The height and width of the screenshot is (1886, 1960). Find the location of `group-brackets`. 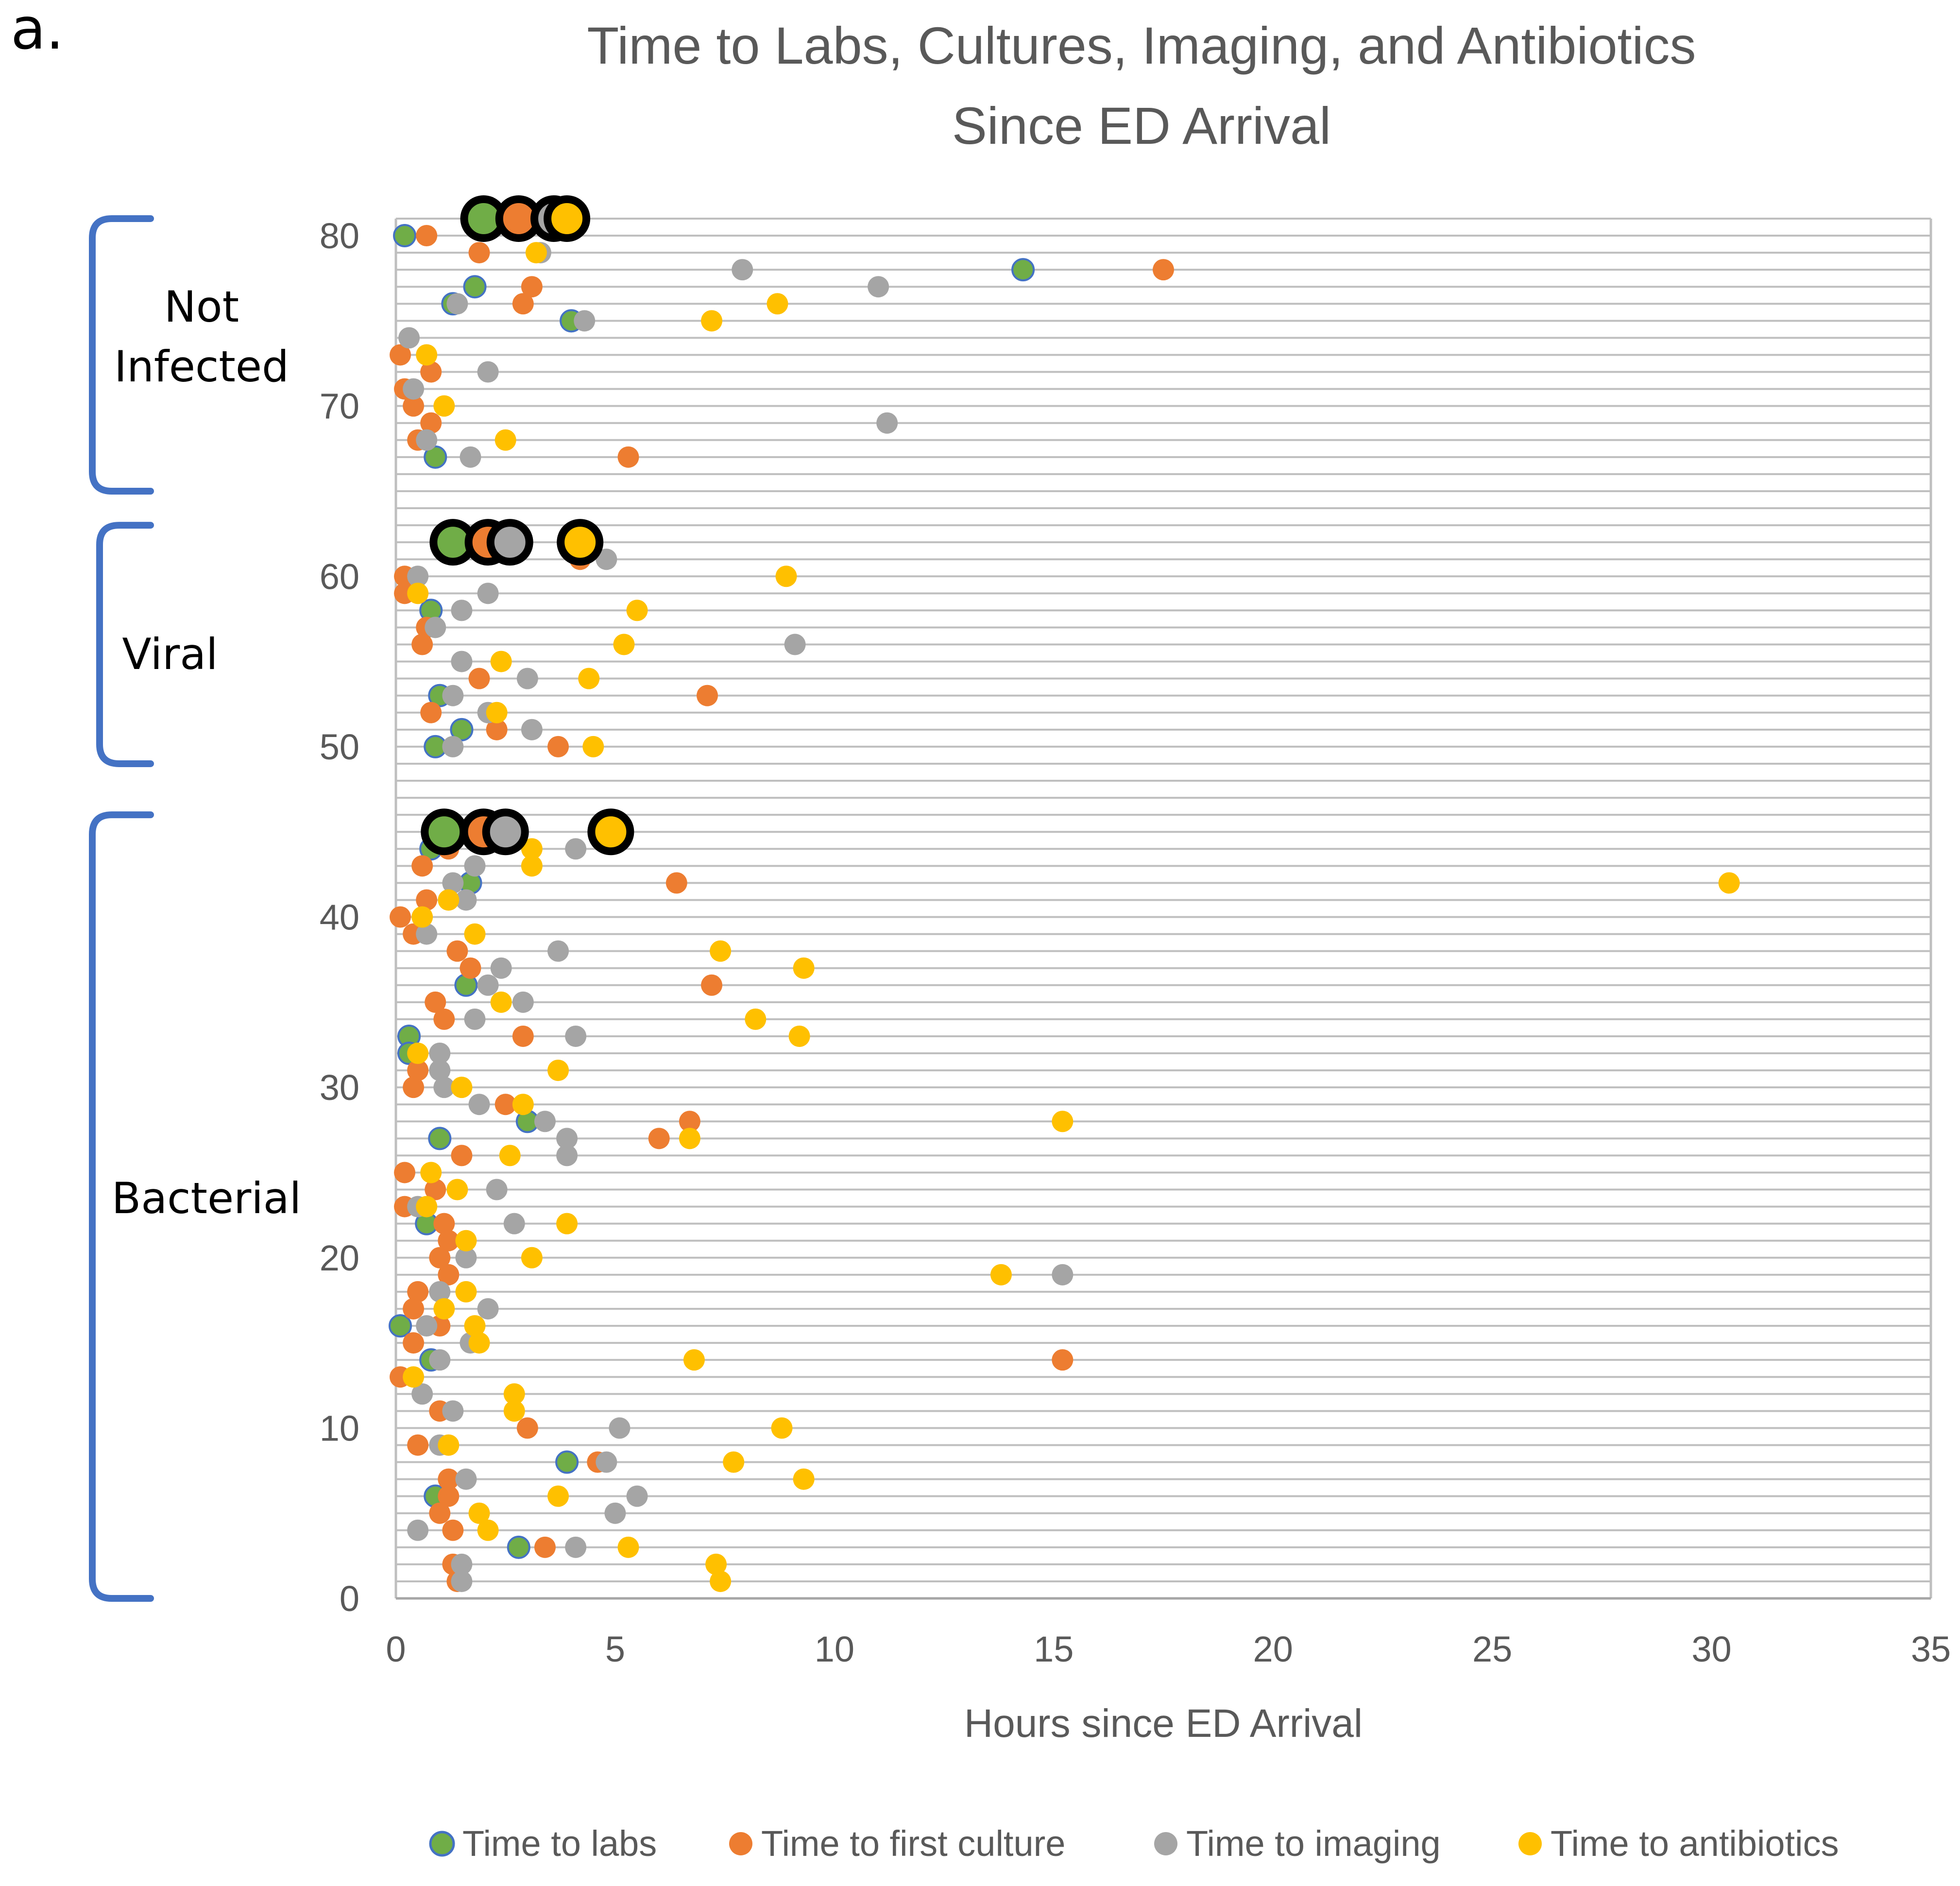

group-brackets is located at coordinates (121, 908).